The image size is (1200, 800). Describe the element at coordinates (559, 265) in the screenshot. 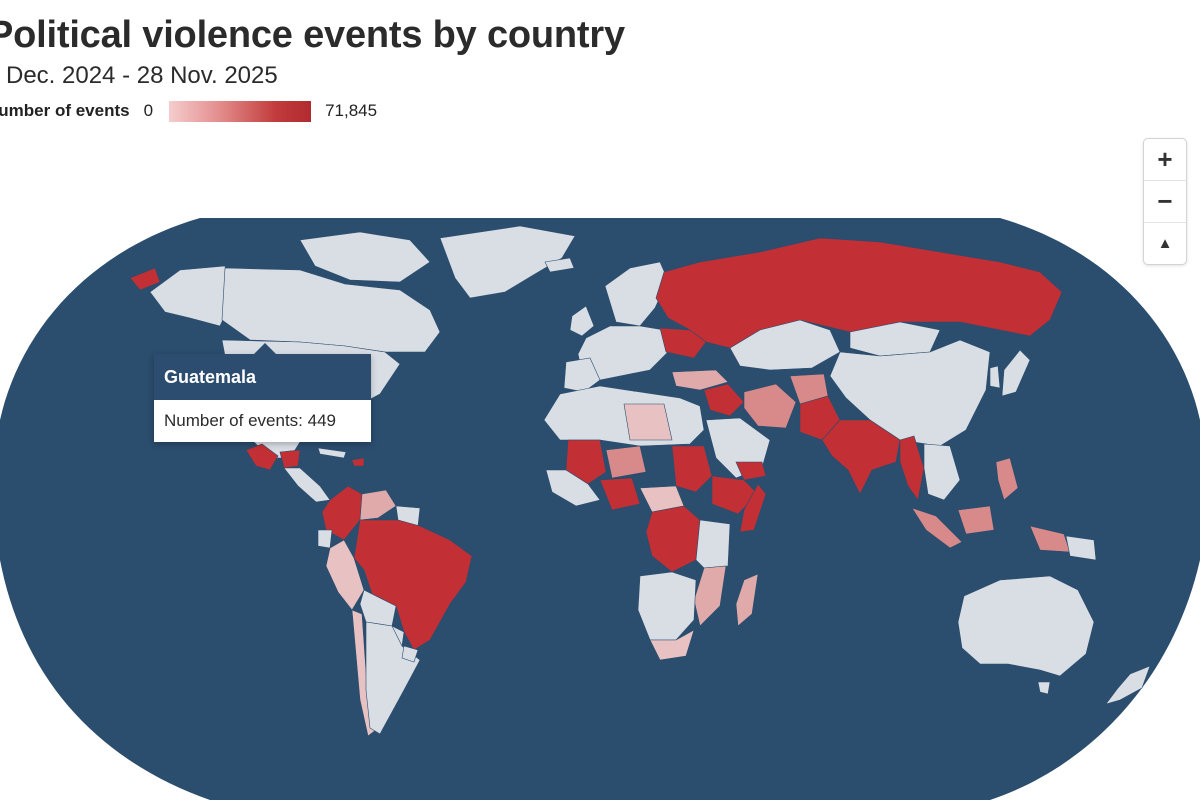

I see `country-iceland` at that location.